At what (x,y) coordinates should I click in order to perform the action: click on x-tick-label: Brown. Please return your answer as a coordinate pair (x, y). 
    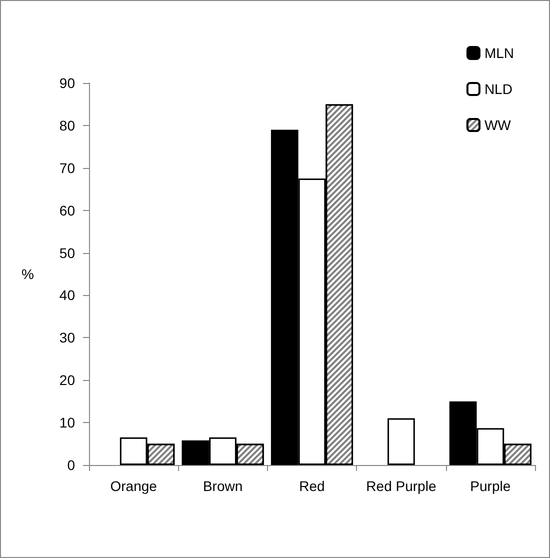
    Looking at the image, I should click on (222, 486).